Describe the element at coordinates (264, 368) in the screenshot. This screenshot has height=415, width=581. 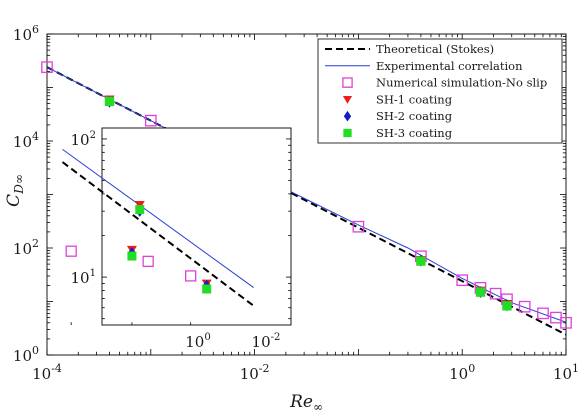
I see `x-tick-label-exp: -2` at that location.